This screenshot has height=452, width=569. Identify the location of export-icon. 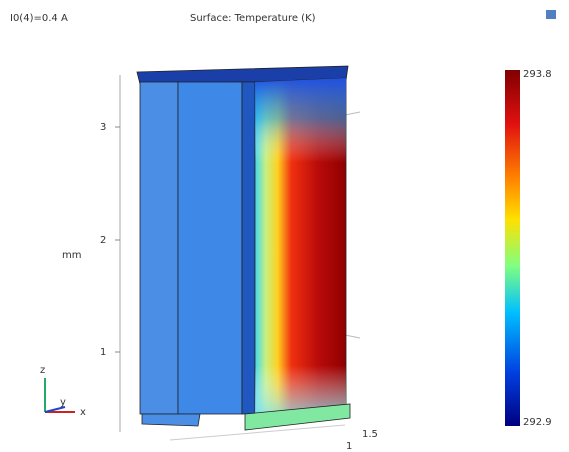
(551, 14).